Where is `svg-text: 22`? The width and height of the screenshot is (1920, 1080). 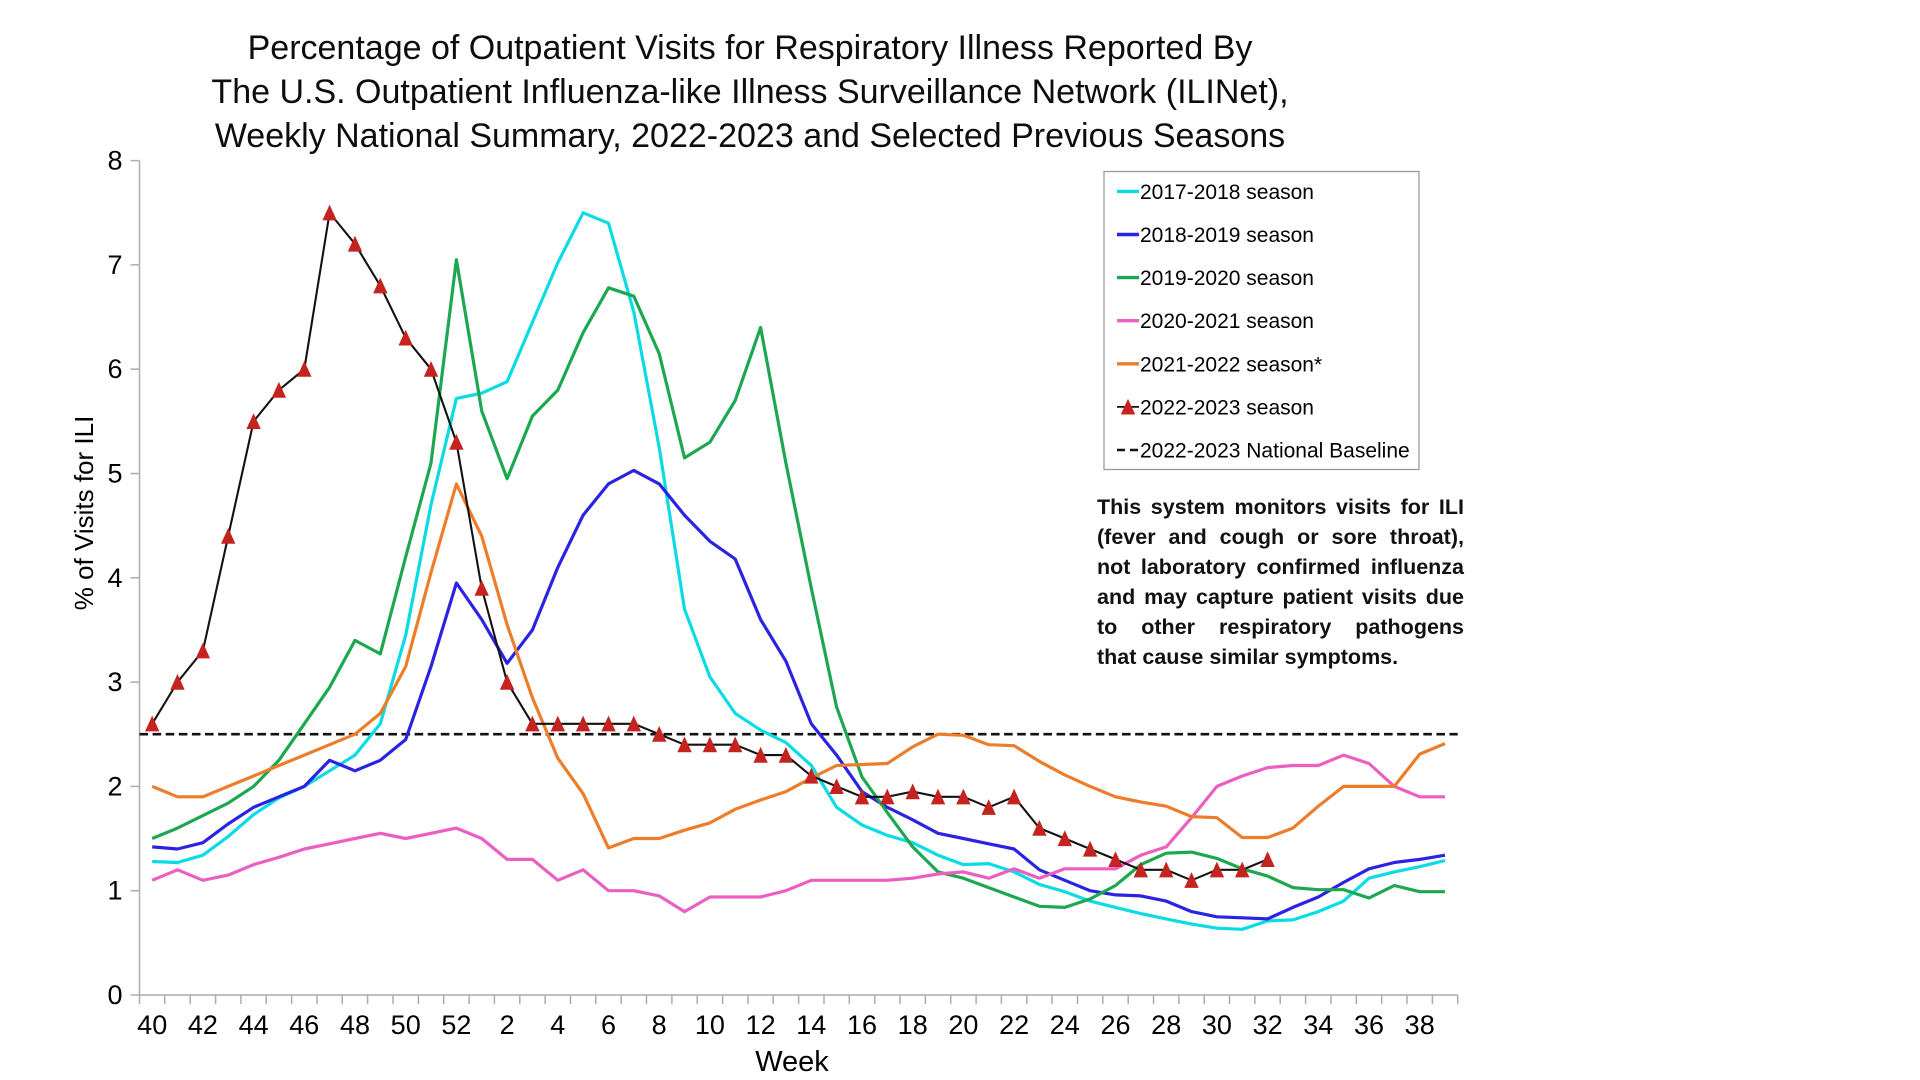
svg-text: 22 is located at coordinates (1014, 1025).